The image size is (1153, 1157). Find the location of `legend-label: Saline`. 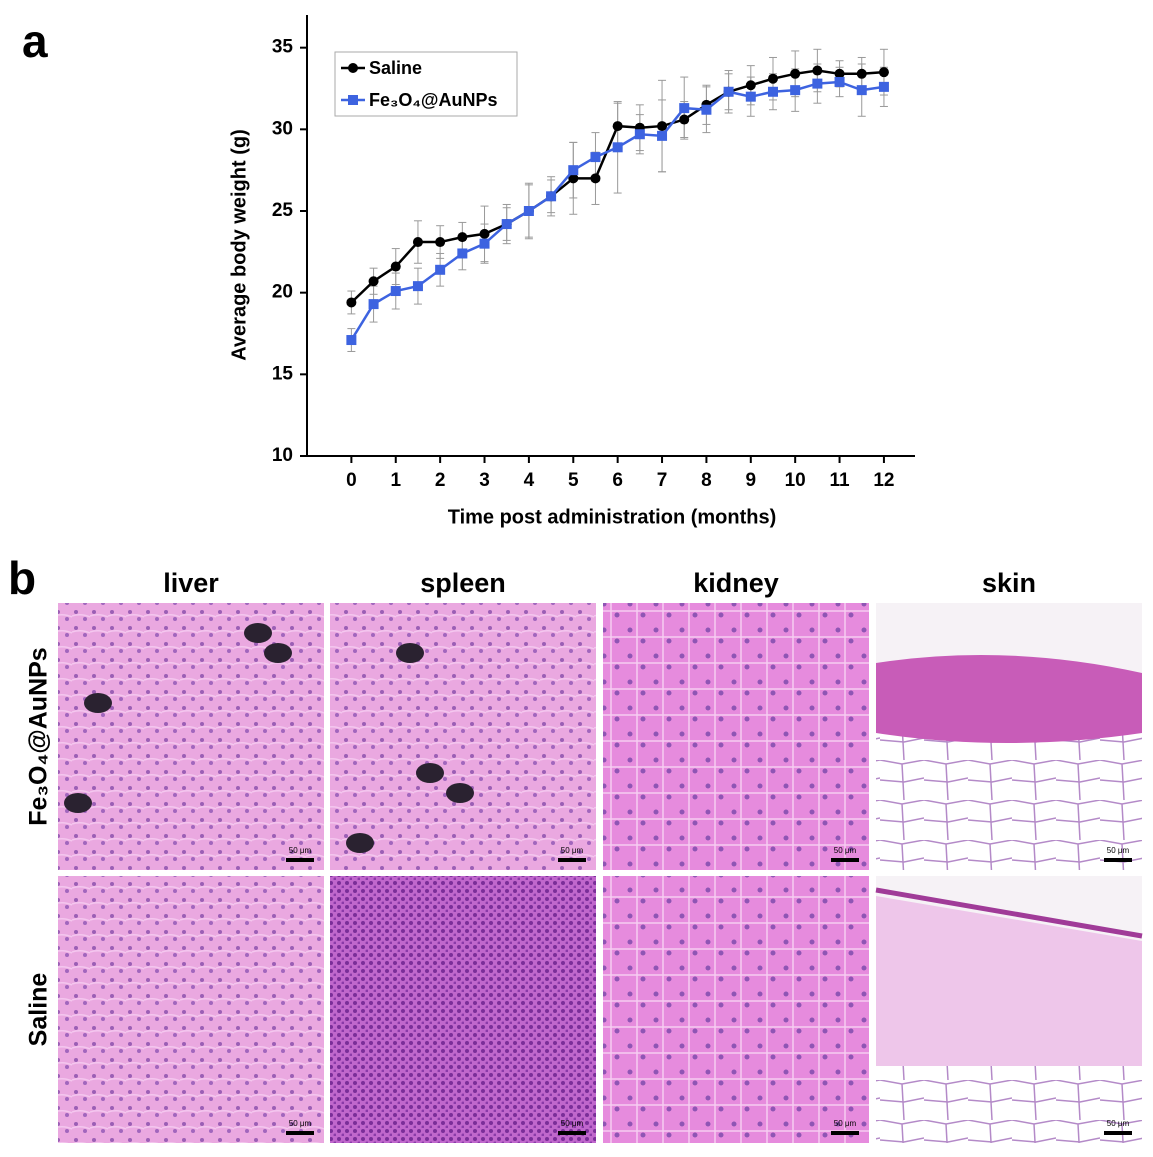

legend-label: Saline is located at coordinates (395, 68).